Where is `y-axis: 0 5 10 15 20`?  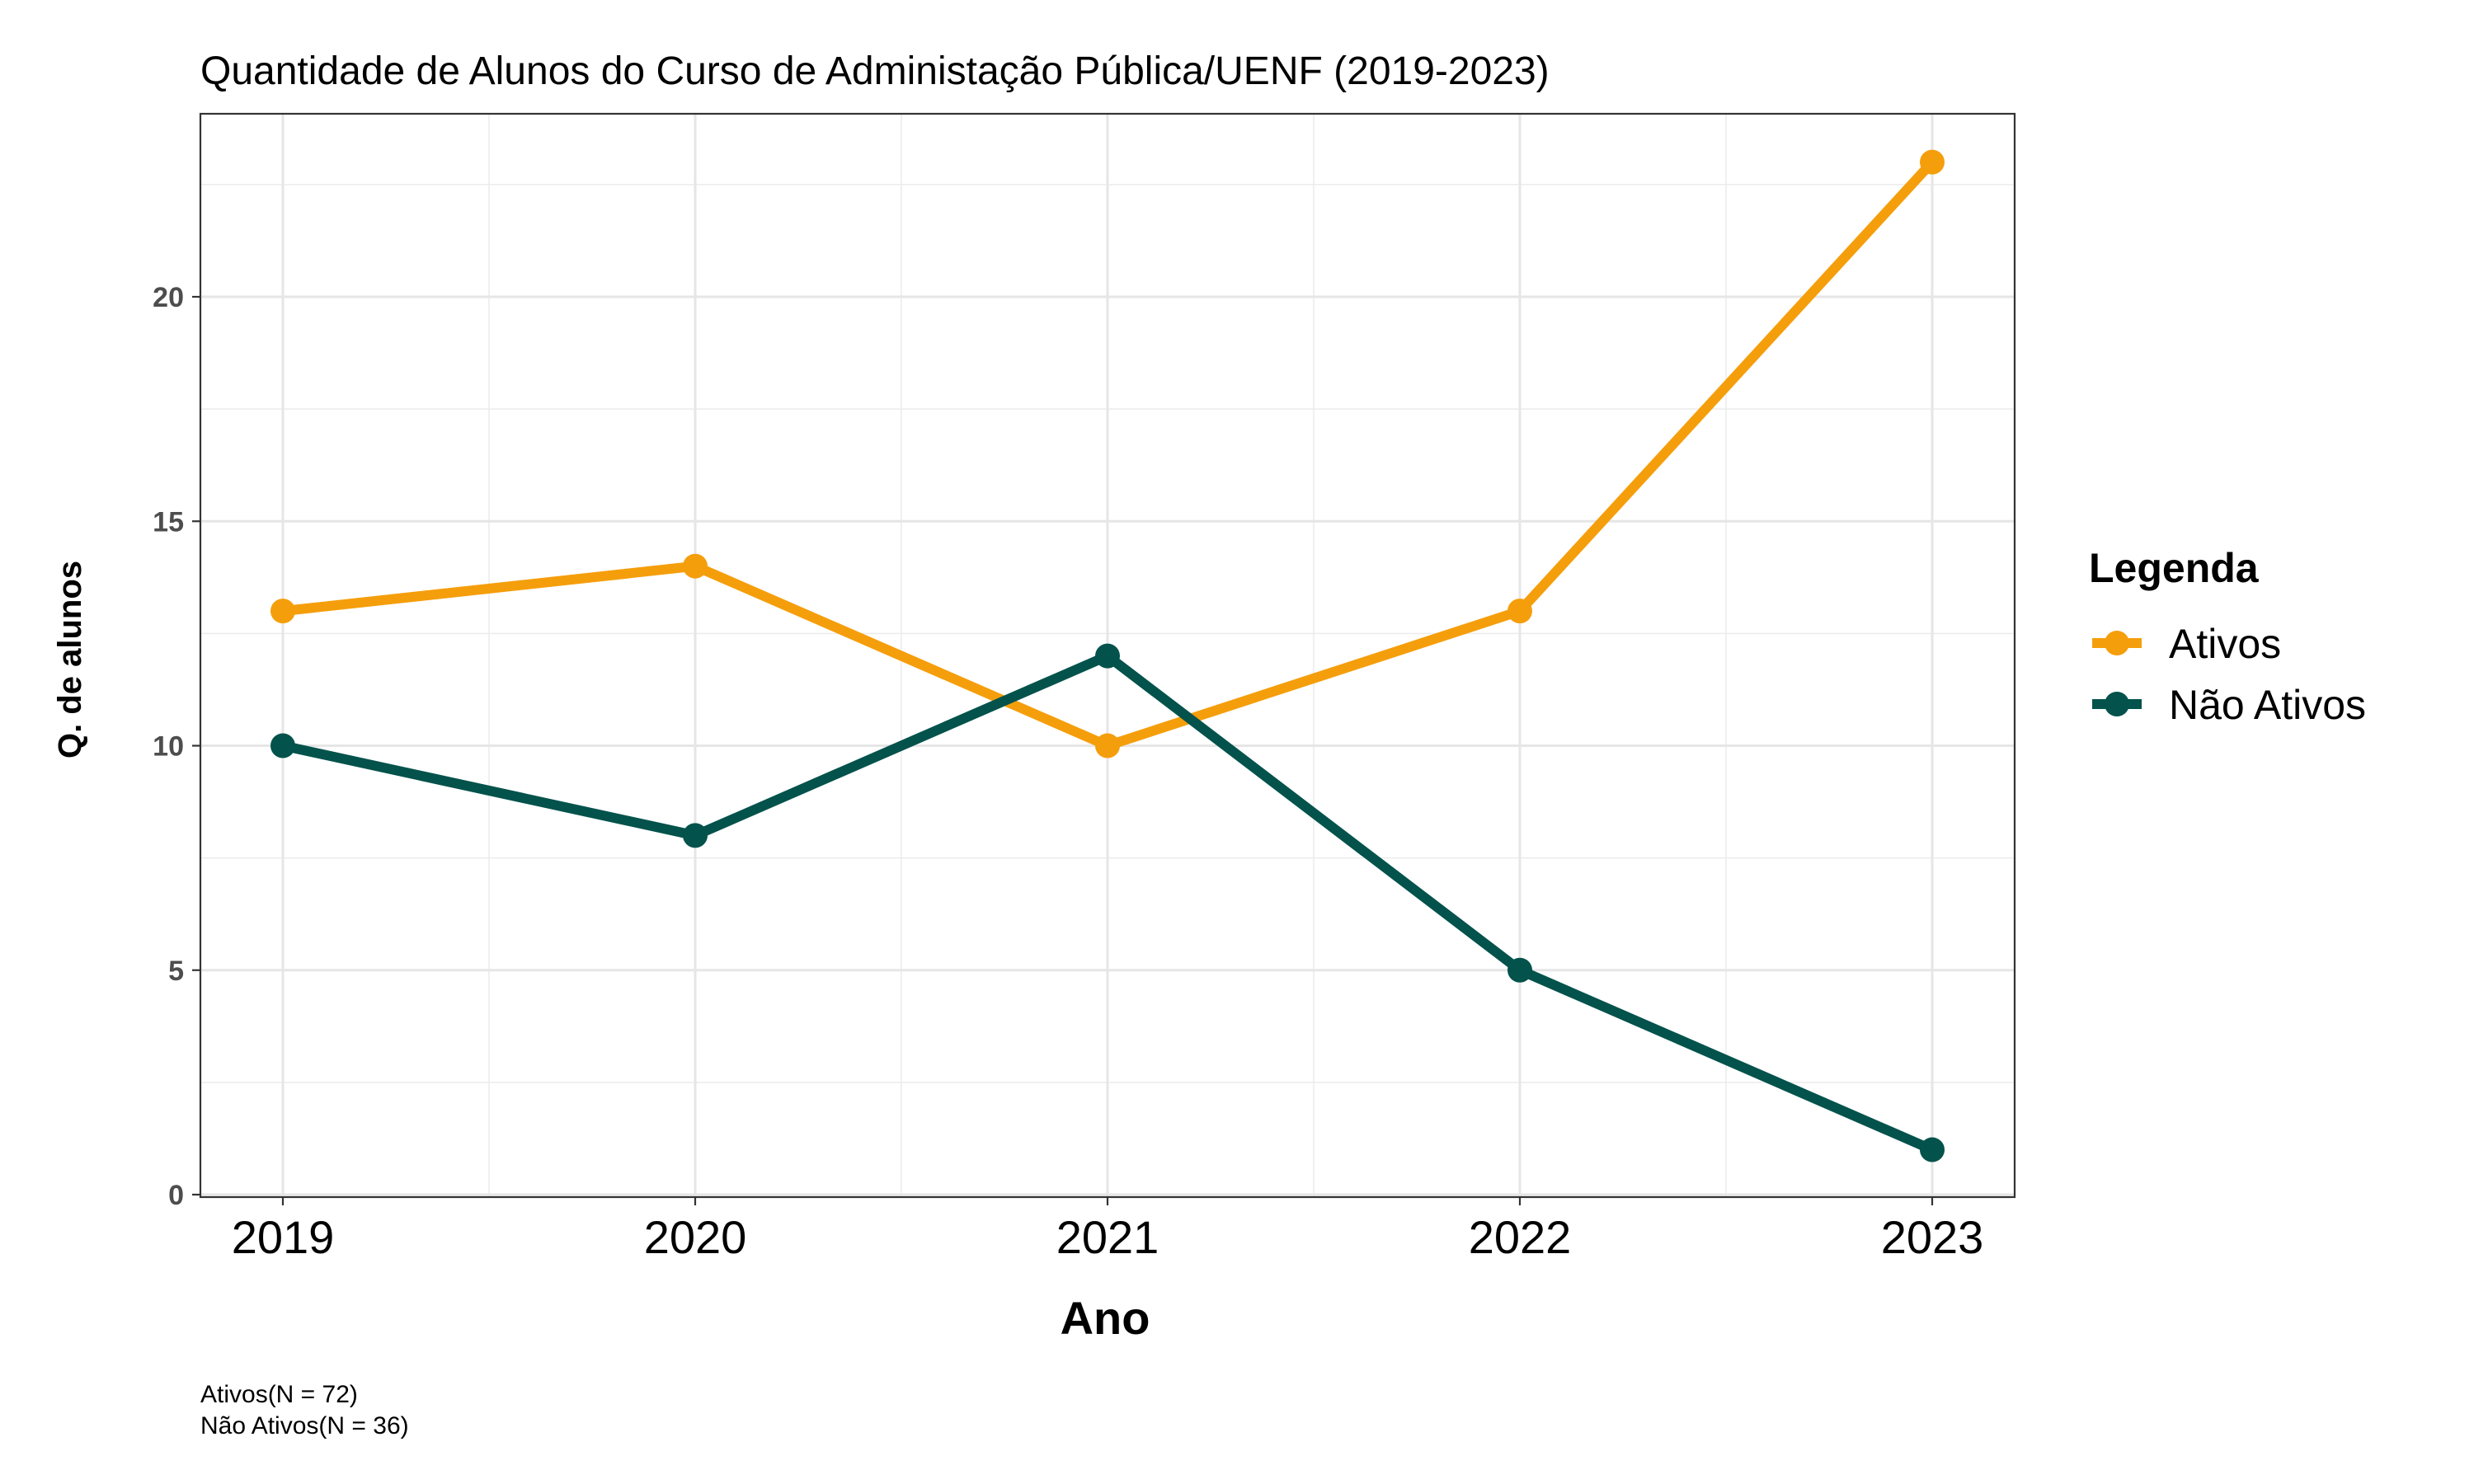 y-axis: 0 5 10 15 20 is located at coordinates (176, 746).